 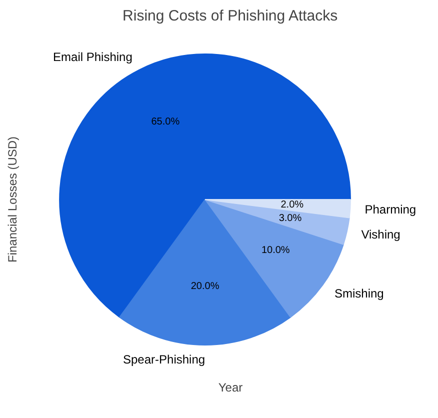 I want to click on data-label: 10.0%, so click(x=275, y=250).